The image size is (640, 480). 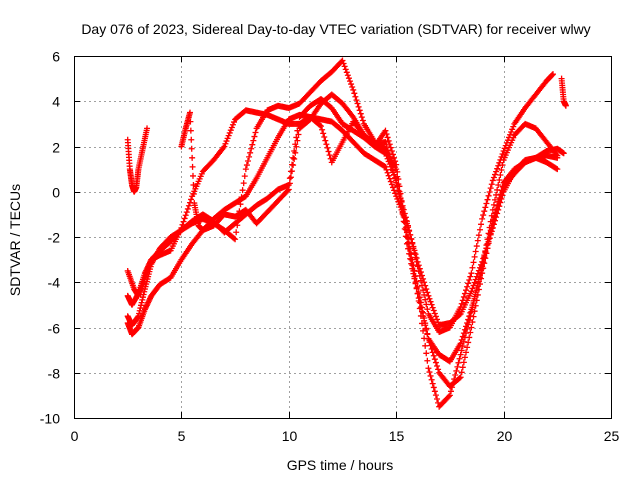 What do you see at coordinates (56, 102) in the screenshot?
I see `y-tick-label: 4` at bounding box center [56, 102].